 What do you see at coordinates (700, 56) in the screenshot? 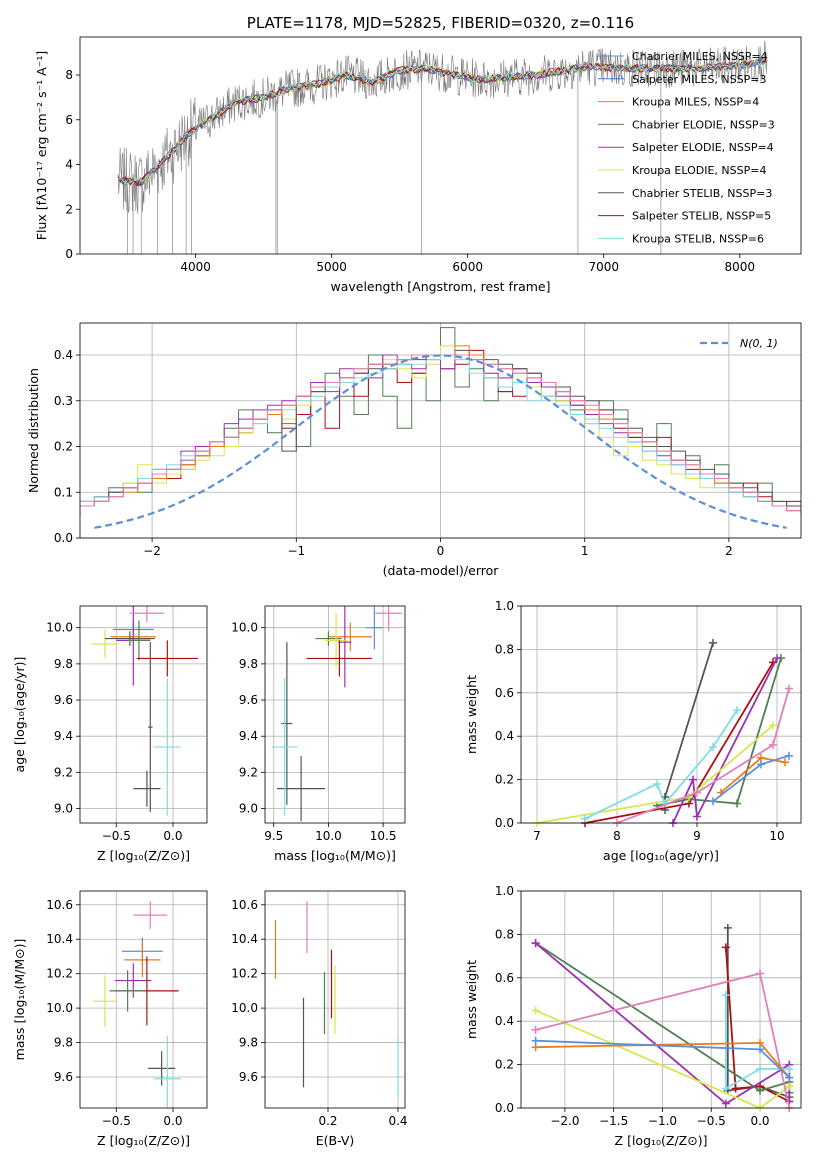
I see `legend-entry: Chabrier MILES, NSSP=4` at bounding box center [700, 56].